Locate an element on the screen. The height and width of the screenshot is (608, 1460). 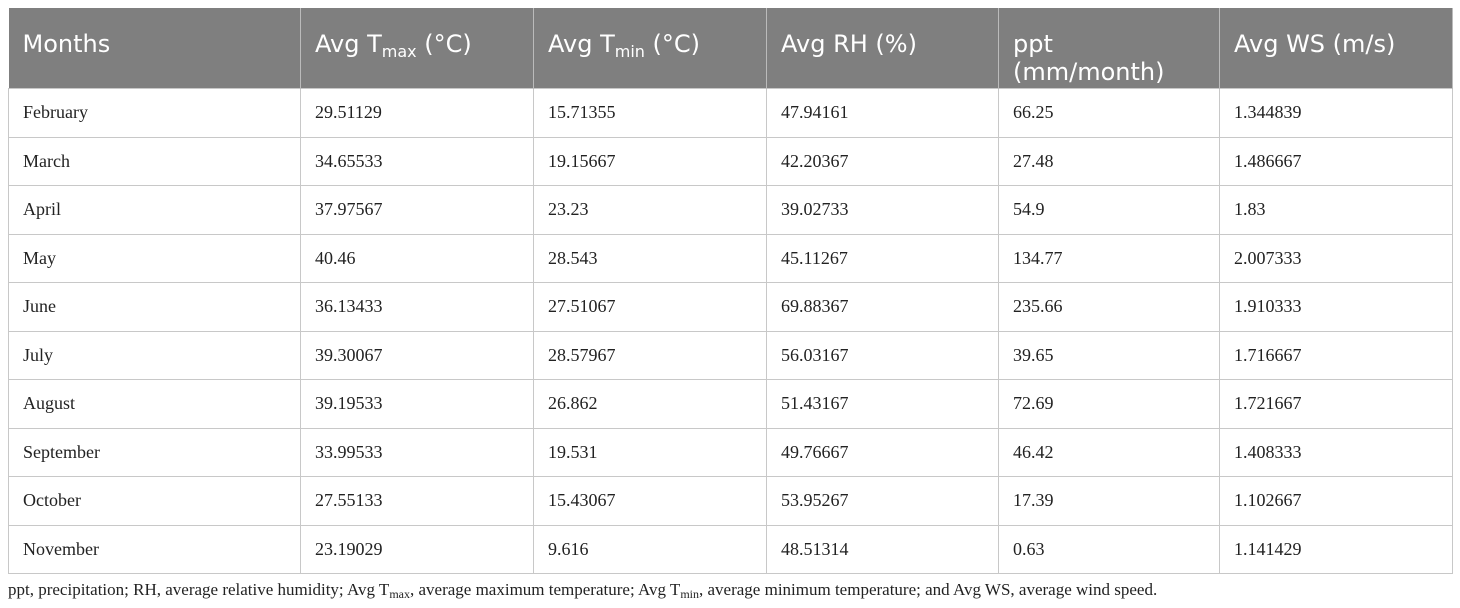
table-cell: 1.83 is located at coordinates (1336, 210).